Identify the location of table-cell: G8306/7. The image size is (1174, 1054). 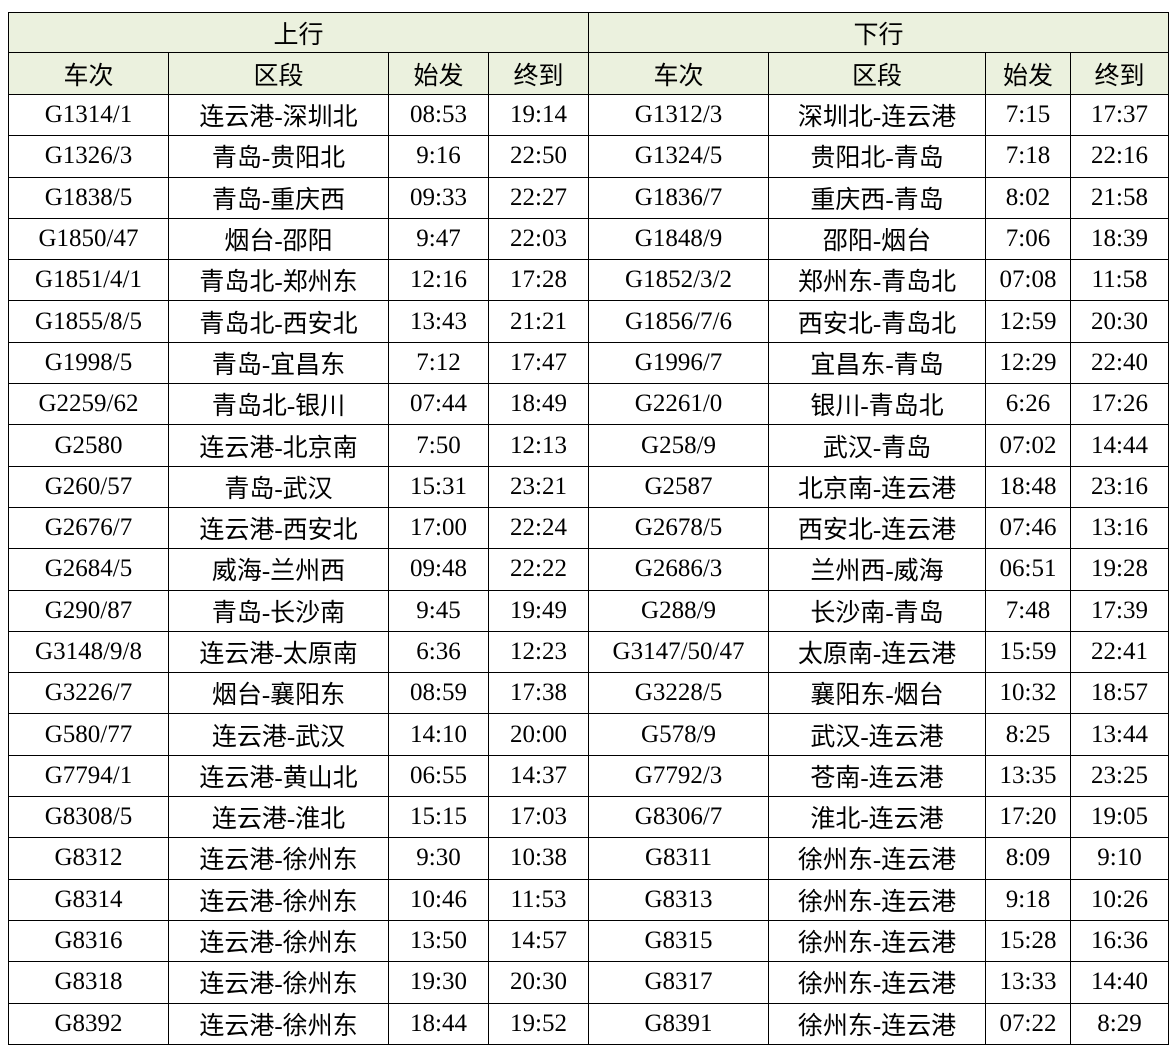
(679, 817).